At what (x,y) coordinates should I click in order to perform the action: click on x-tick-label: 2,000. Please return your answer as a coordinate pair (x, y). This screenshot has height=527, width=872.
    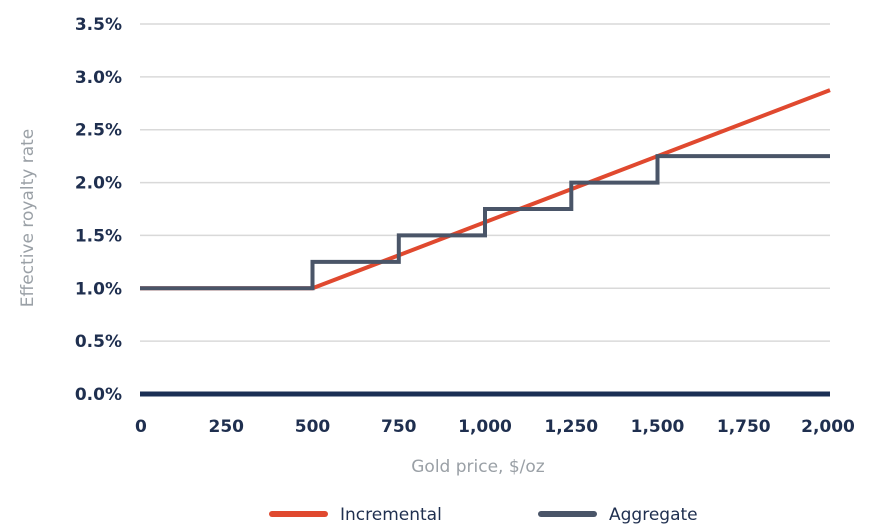
    Looking at the image, I should click on (828, 427).